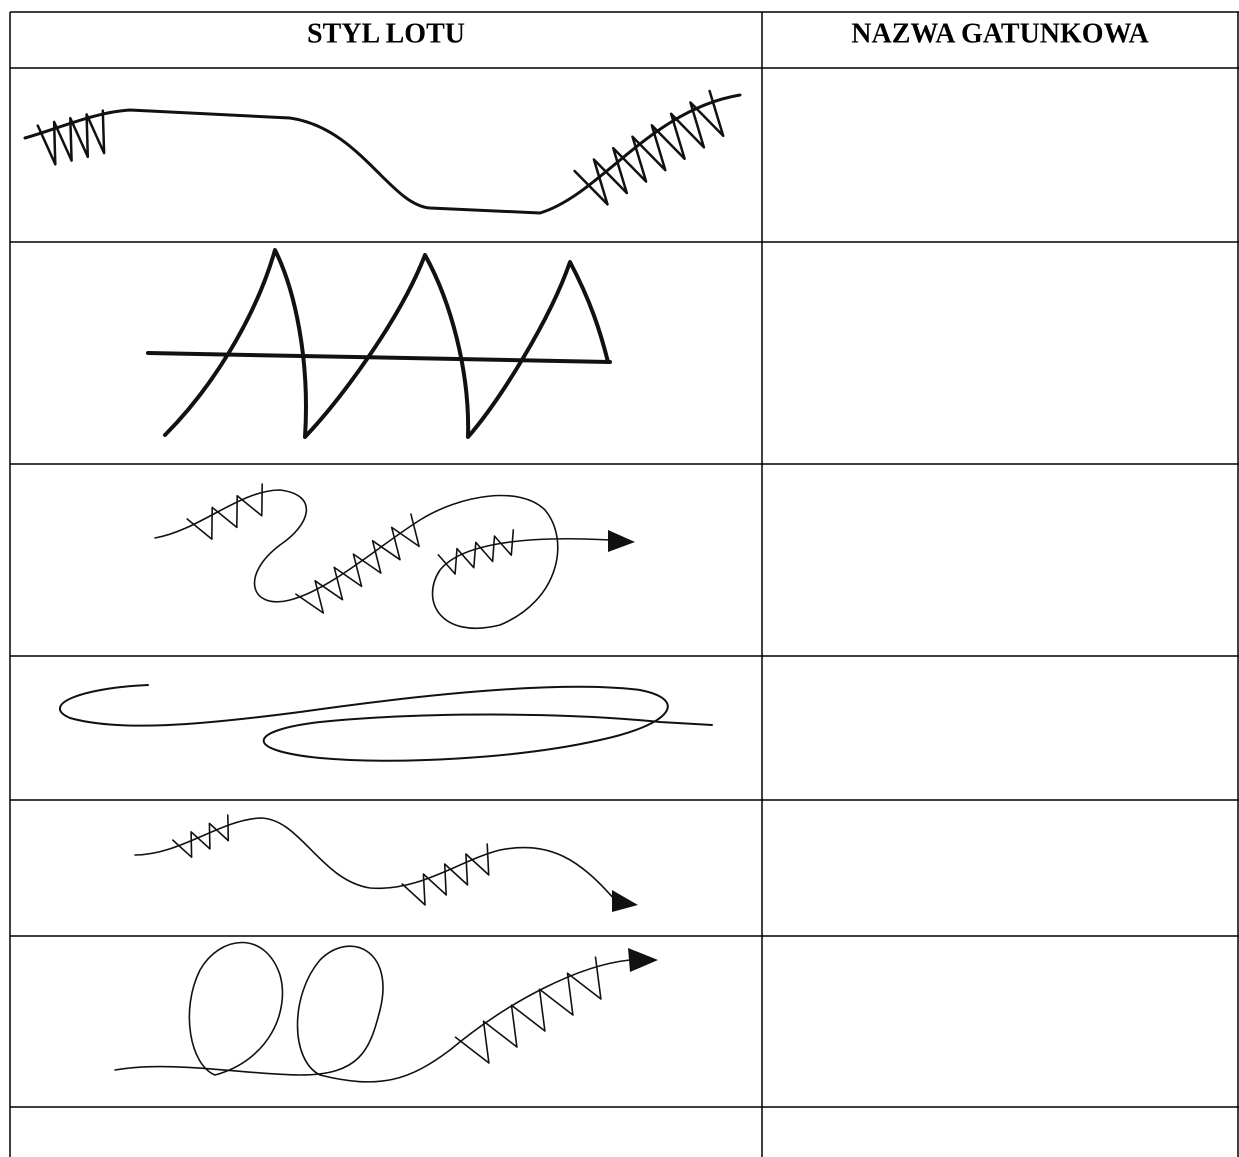 The width and height of the screenshot is (1239, 1157). Describe the element at coordinates (386, 33) in the screenshot. I see `header-cell: STYL LOTU` at that location.